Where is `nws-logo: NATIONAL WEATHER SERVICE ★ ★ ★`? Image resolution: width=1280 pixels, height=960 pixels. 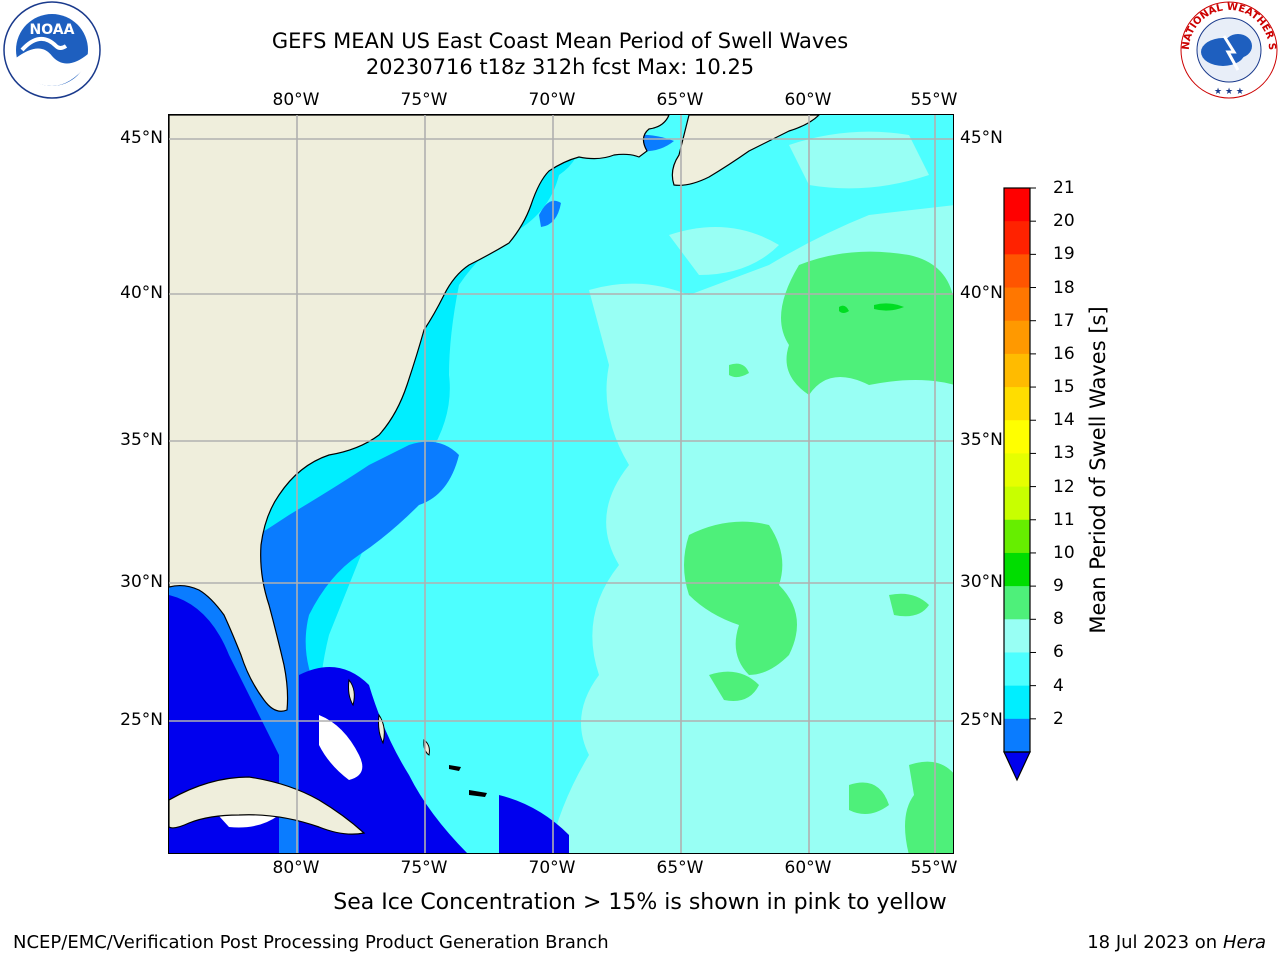 nws-logo: NATIONAL WEATHER SERVICE ★ ★ ★ is located at coordinates (1227, 52).